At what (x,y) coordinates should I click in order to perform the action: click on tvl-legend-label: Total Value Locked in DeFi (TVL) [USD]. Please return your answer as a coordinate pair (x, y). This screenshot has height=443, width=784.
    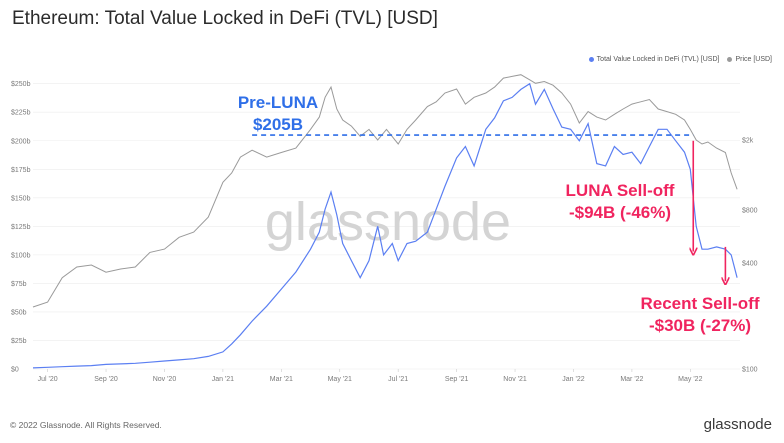
    Looking at the image, I should click on (658, 59).